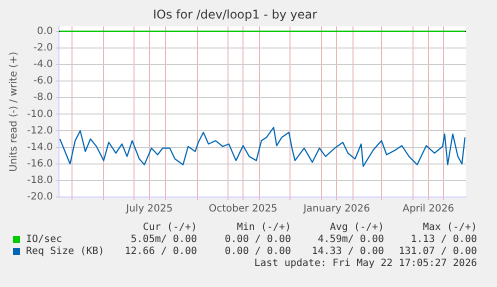  I want to click on legend-label: IO/sec, so click(44, 240).